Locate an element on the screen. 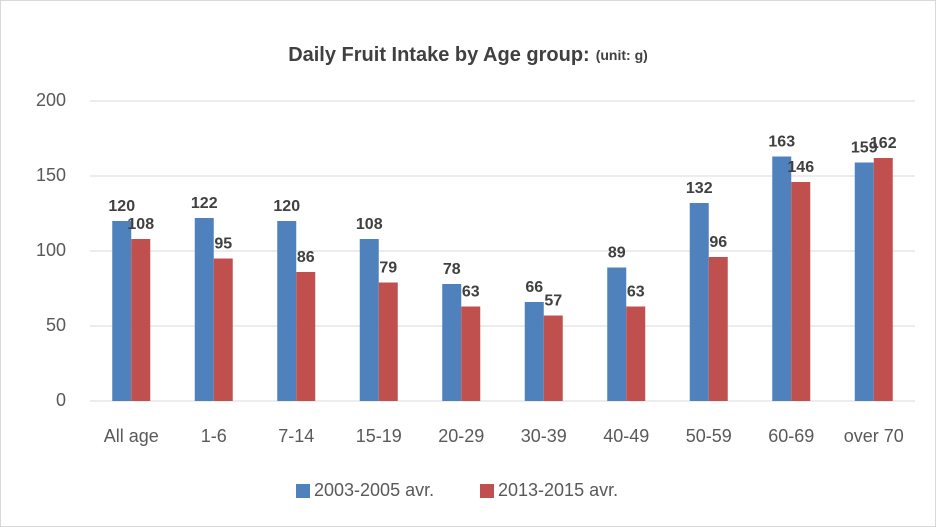 Image resolution: width=936 pixels, height=527 pixels. x-tick-label: 15-19 is located at coordinates (379, 436).